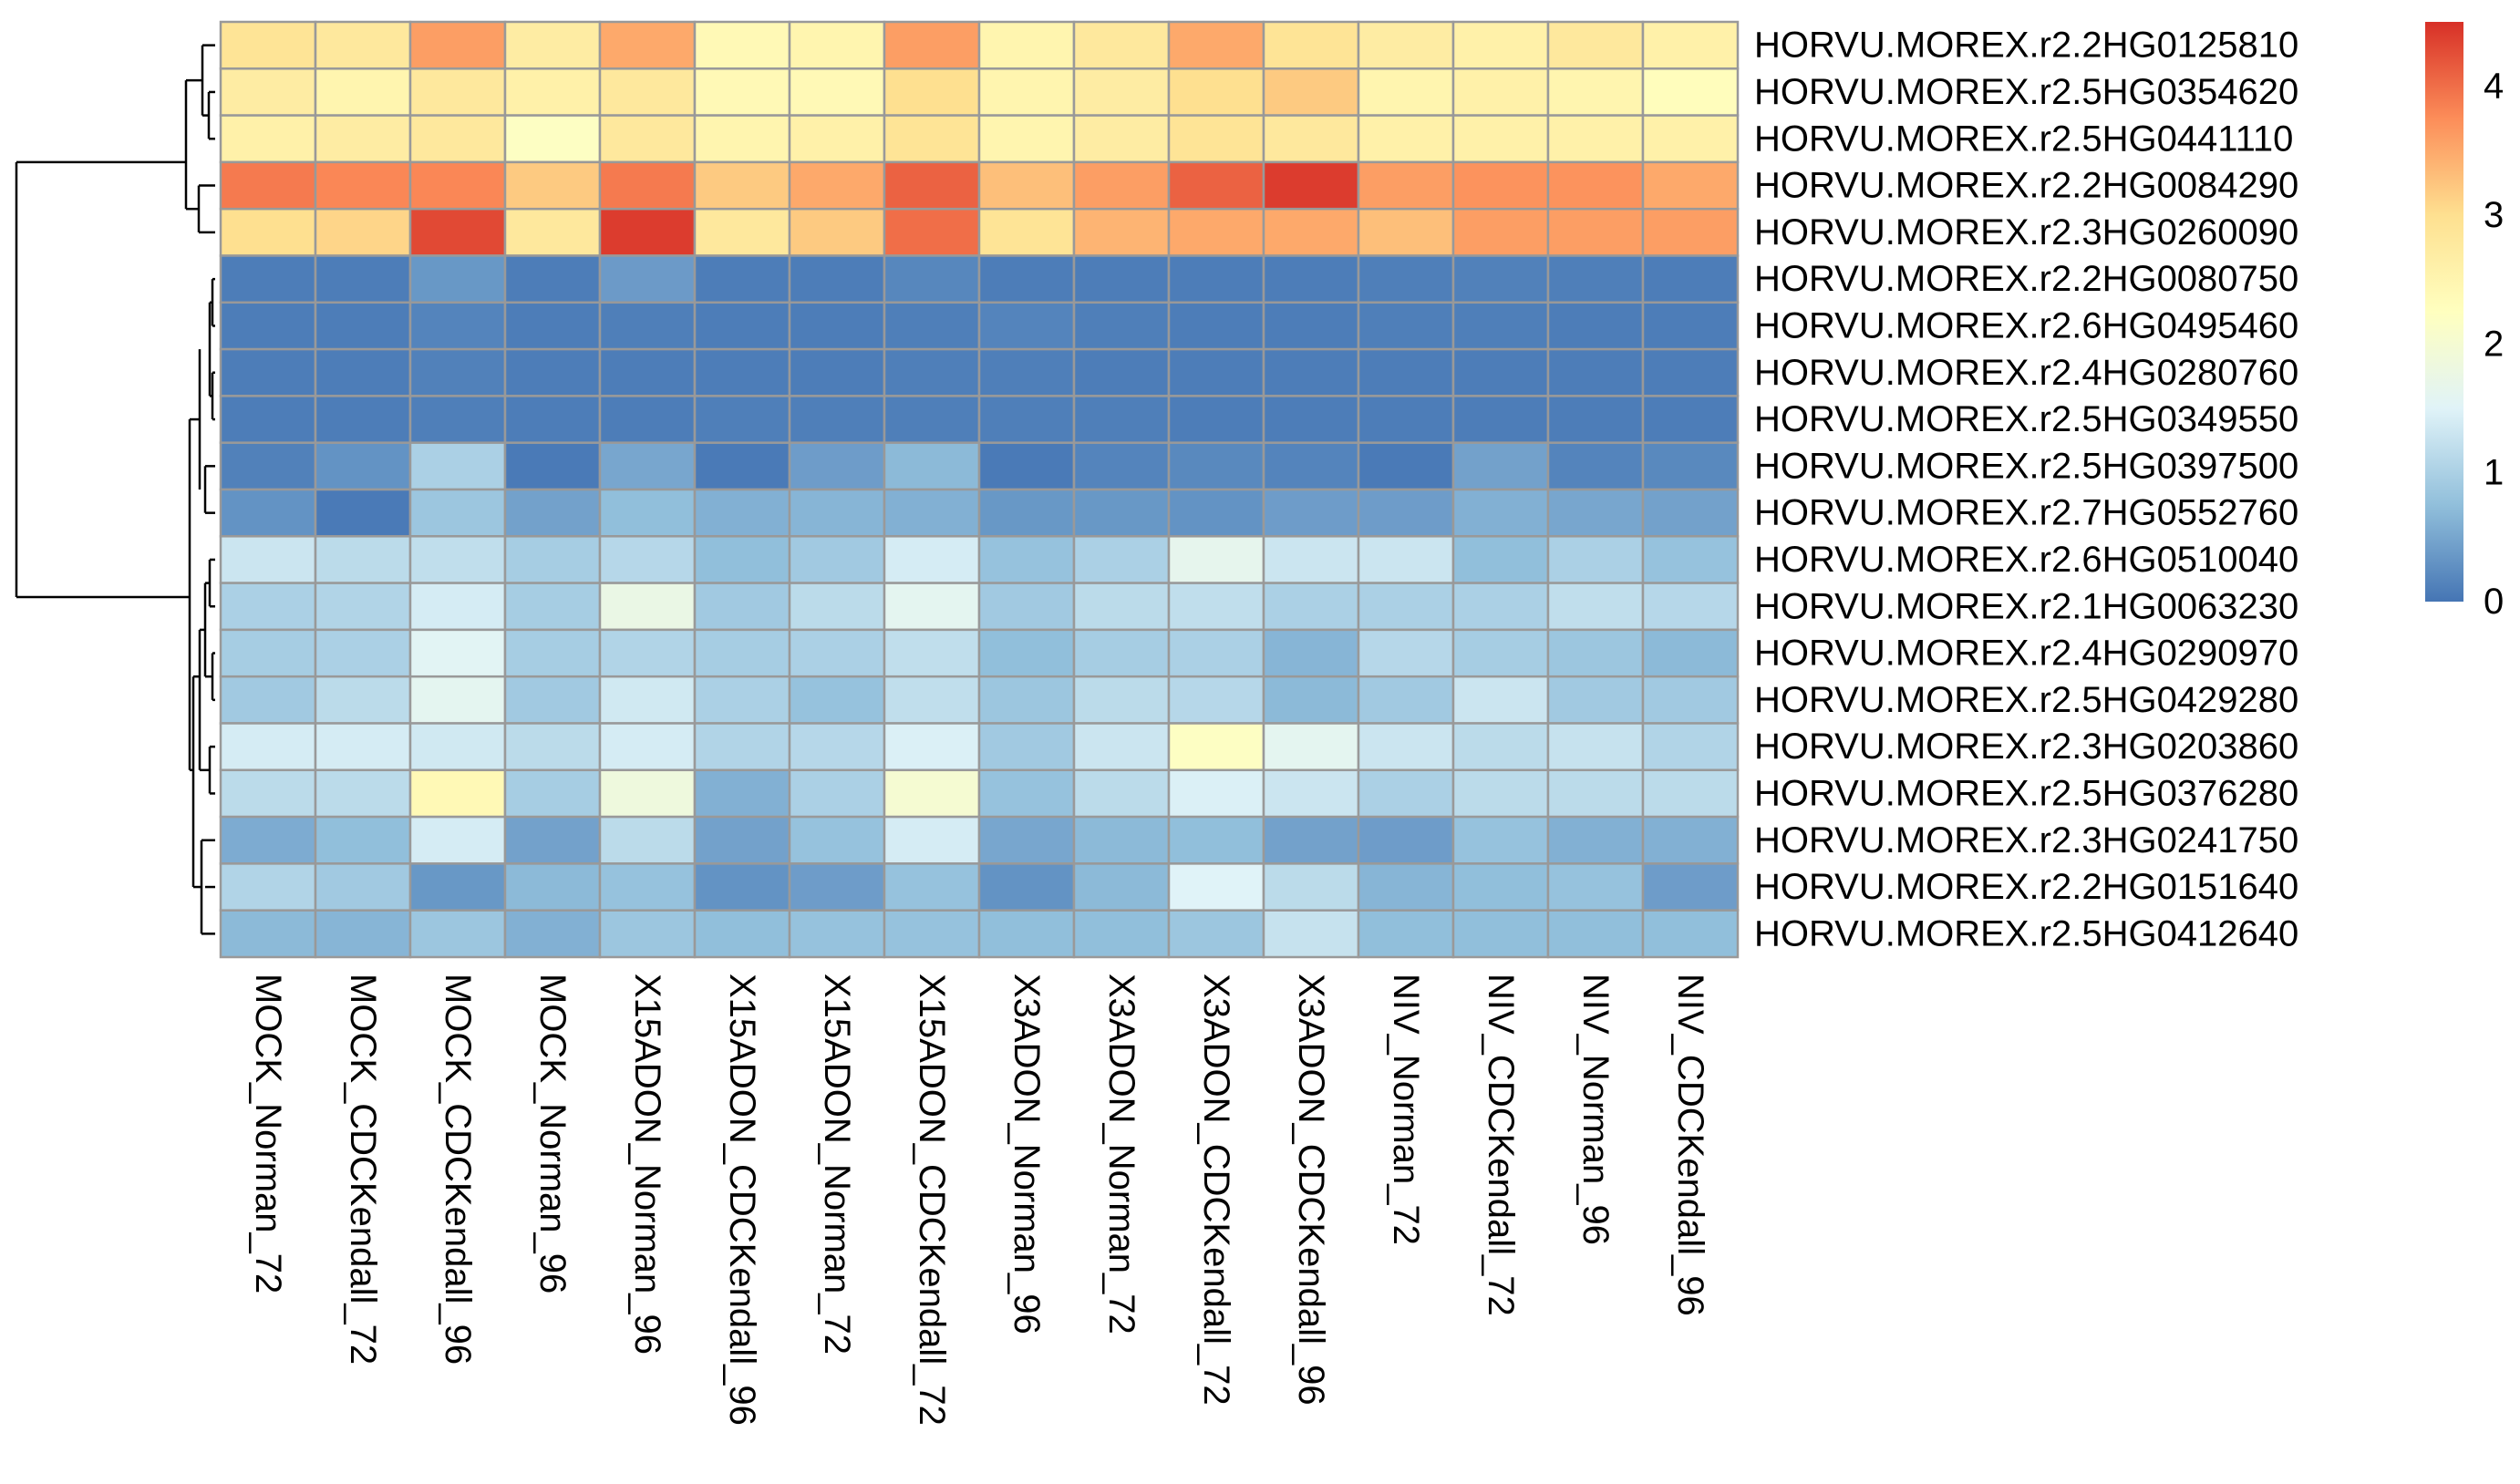  What do you see at coordinates (1690, 1145) in the screenshot?
I see `column-label: NIV_CDCKendall_96` at bounding box center [1690, 1145].